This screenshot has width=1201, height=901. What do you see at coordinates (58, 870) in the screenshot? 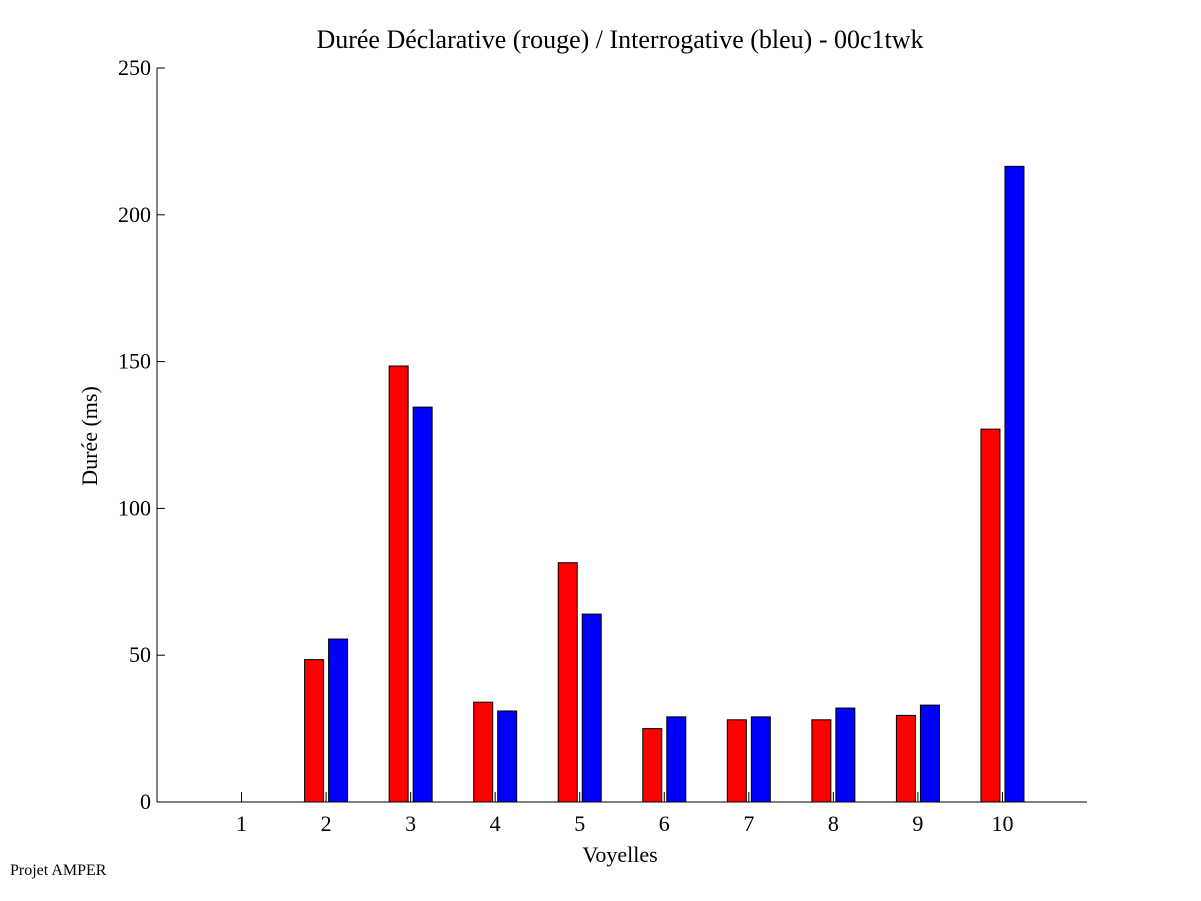
I see `footer-note: Projet AMPER` at bounding box center [58, 870].